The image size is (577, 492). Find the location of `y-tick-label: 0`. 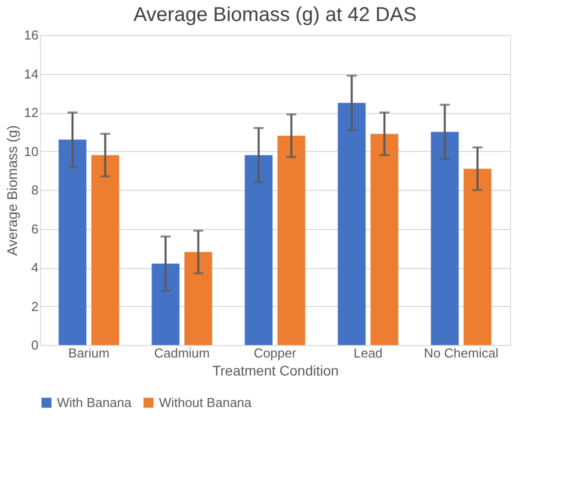

y-tick-label: 0 is located at coordinates (34, 345).